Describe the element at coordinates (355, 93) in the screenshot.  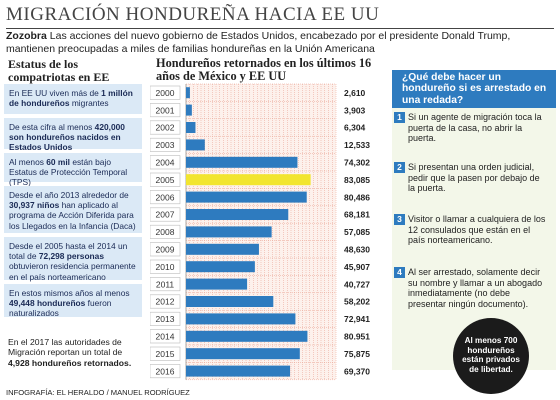
I see `value-label: 2,610` at that location.